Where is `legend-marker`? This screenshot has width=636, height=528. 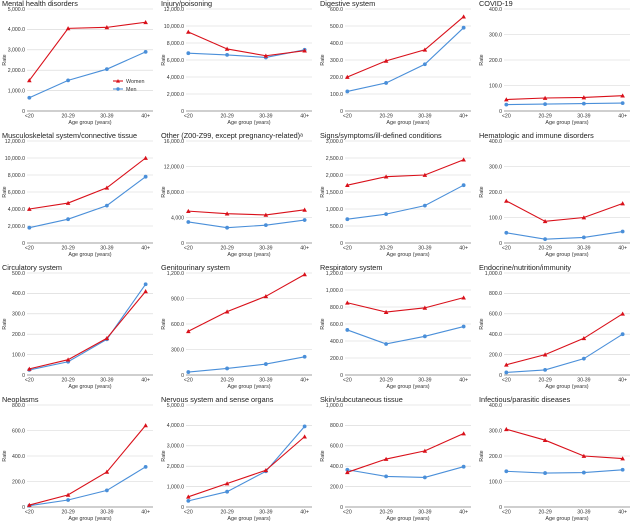
legend-marker is located at coordinates (118, 89).